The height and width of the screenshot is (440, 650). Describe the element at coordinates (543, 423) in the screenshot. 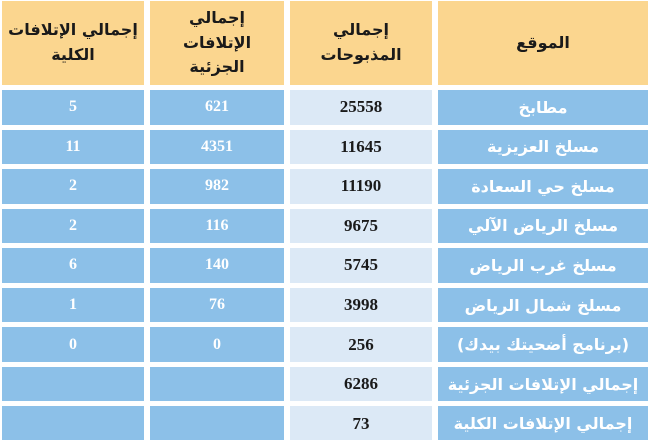

I see `cell-location: إجمالي الإتلافات الكلية` at that location.